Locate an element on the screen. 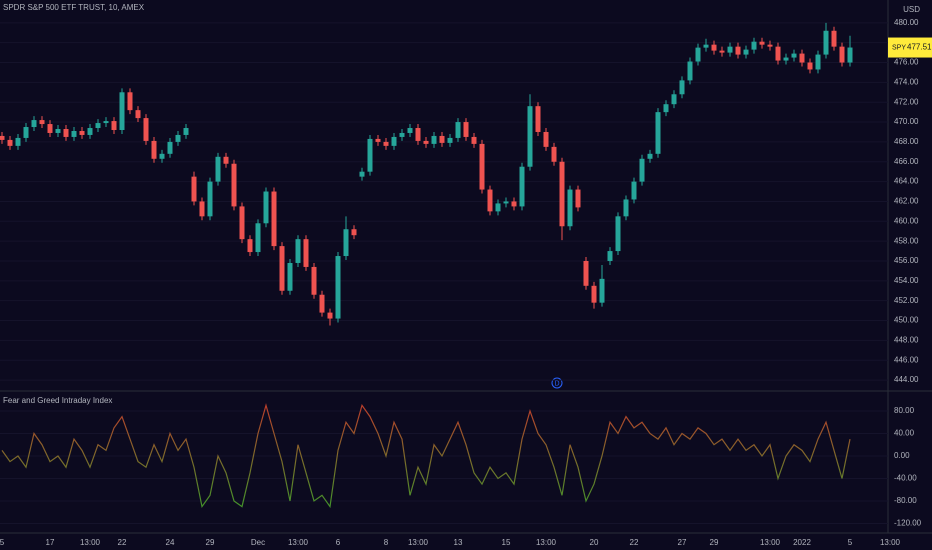 The height and width of the screenshot is (550, 932). x-tick-label: 20 is located at coordinates (594, 542).